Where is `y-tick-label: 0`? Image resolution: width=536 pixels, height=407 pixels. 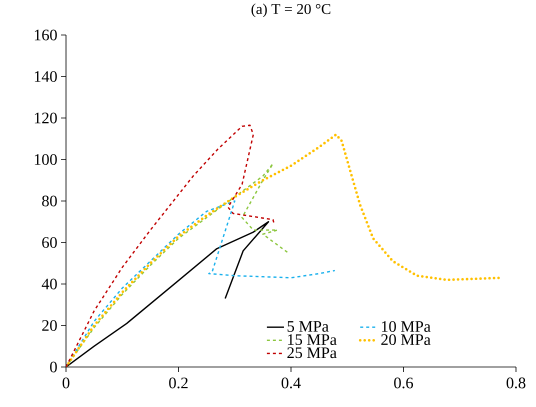 y-tick-label: 0 is located at coordinates (53, 367).